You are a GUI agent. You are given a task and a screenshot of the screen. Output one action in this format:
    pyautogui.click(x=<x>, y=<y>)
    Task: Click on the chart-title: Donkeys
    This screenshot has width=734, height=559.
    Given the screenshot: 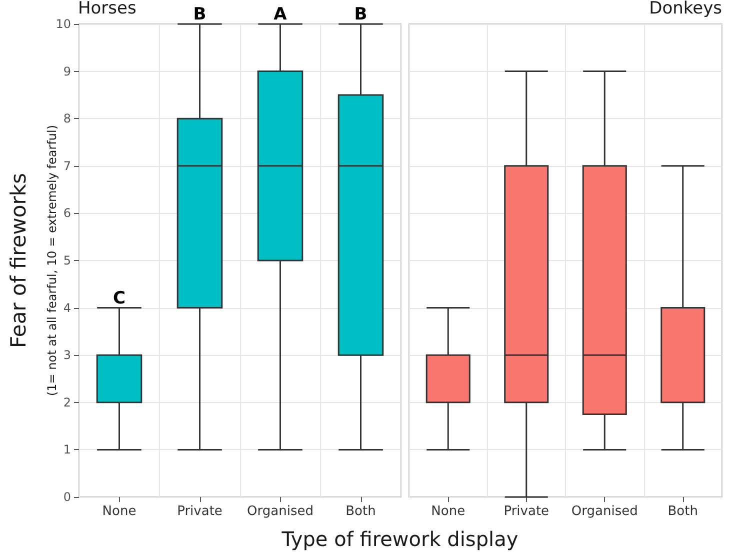 What is the action you would take?
    pyautogui.click(x=685, y=9)
    